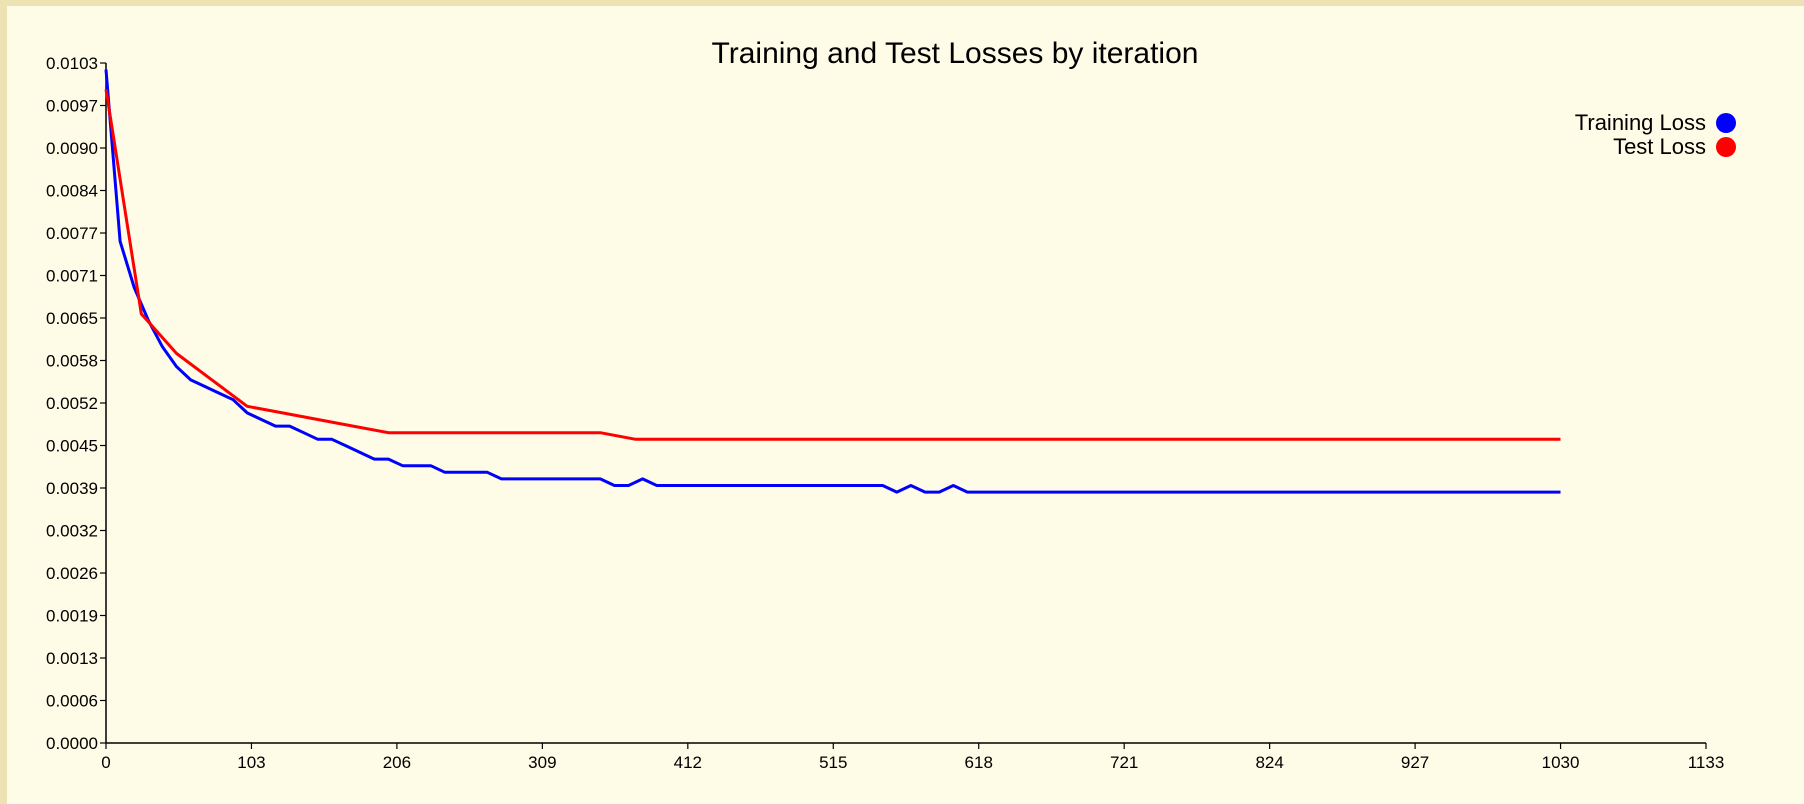  Describe the element at coordinates (397, 762) in the screenshot. I see `x-tick-label: 206` at that location.